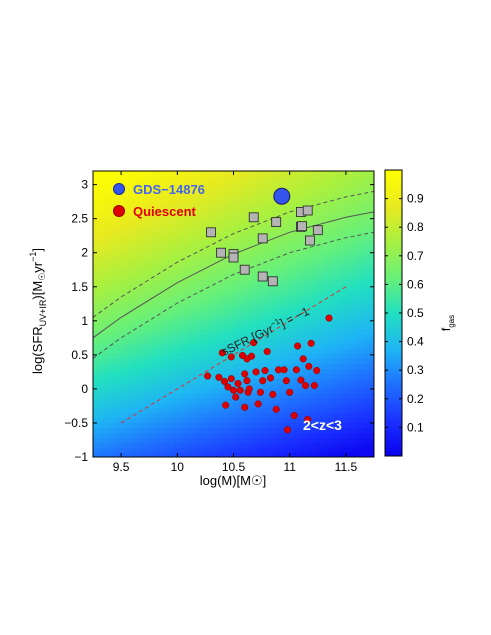  What do you see at coordinates (268, 310) in the screenshot?
I see `data-markers` at bounding box center [268, 310].